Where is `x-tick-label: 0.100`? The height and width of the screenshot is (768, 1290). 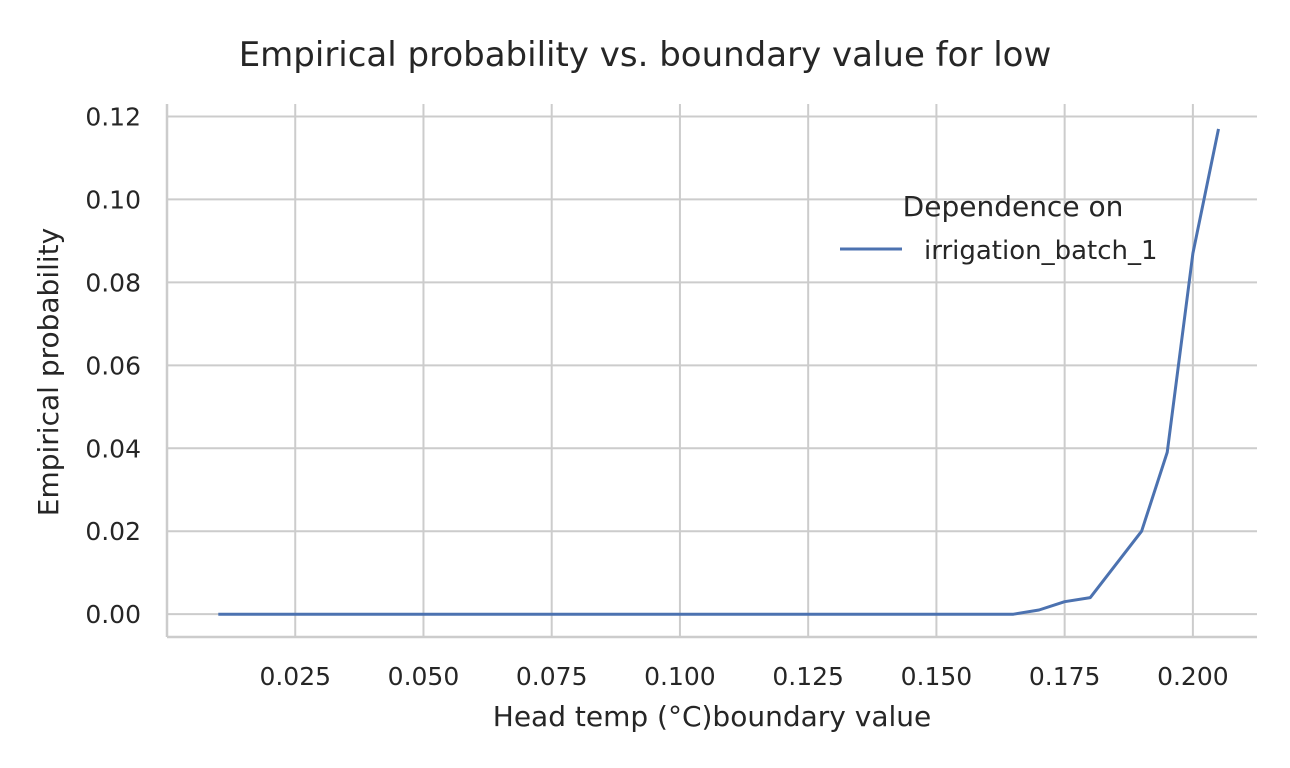
x-tick-label: 0.100 is located at coordinates (680, 676).